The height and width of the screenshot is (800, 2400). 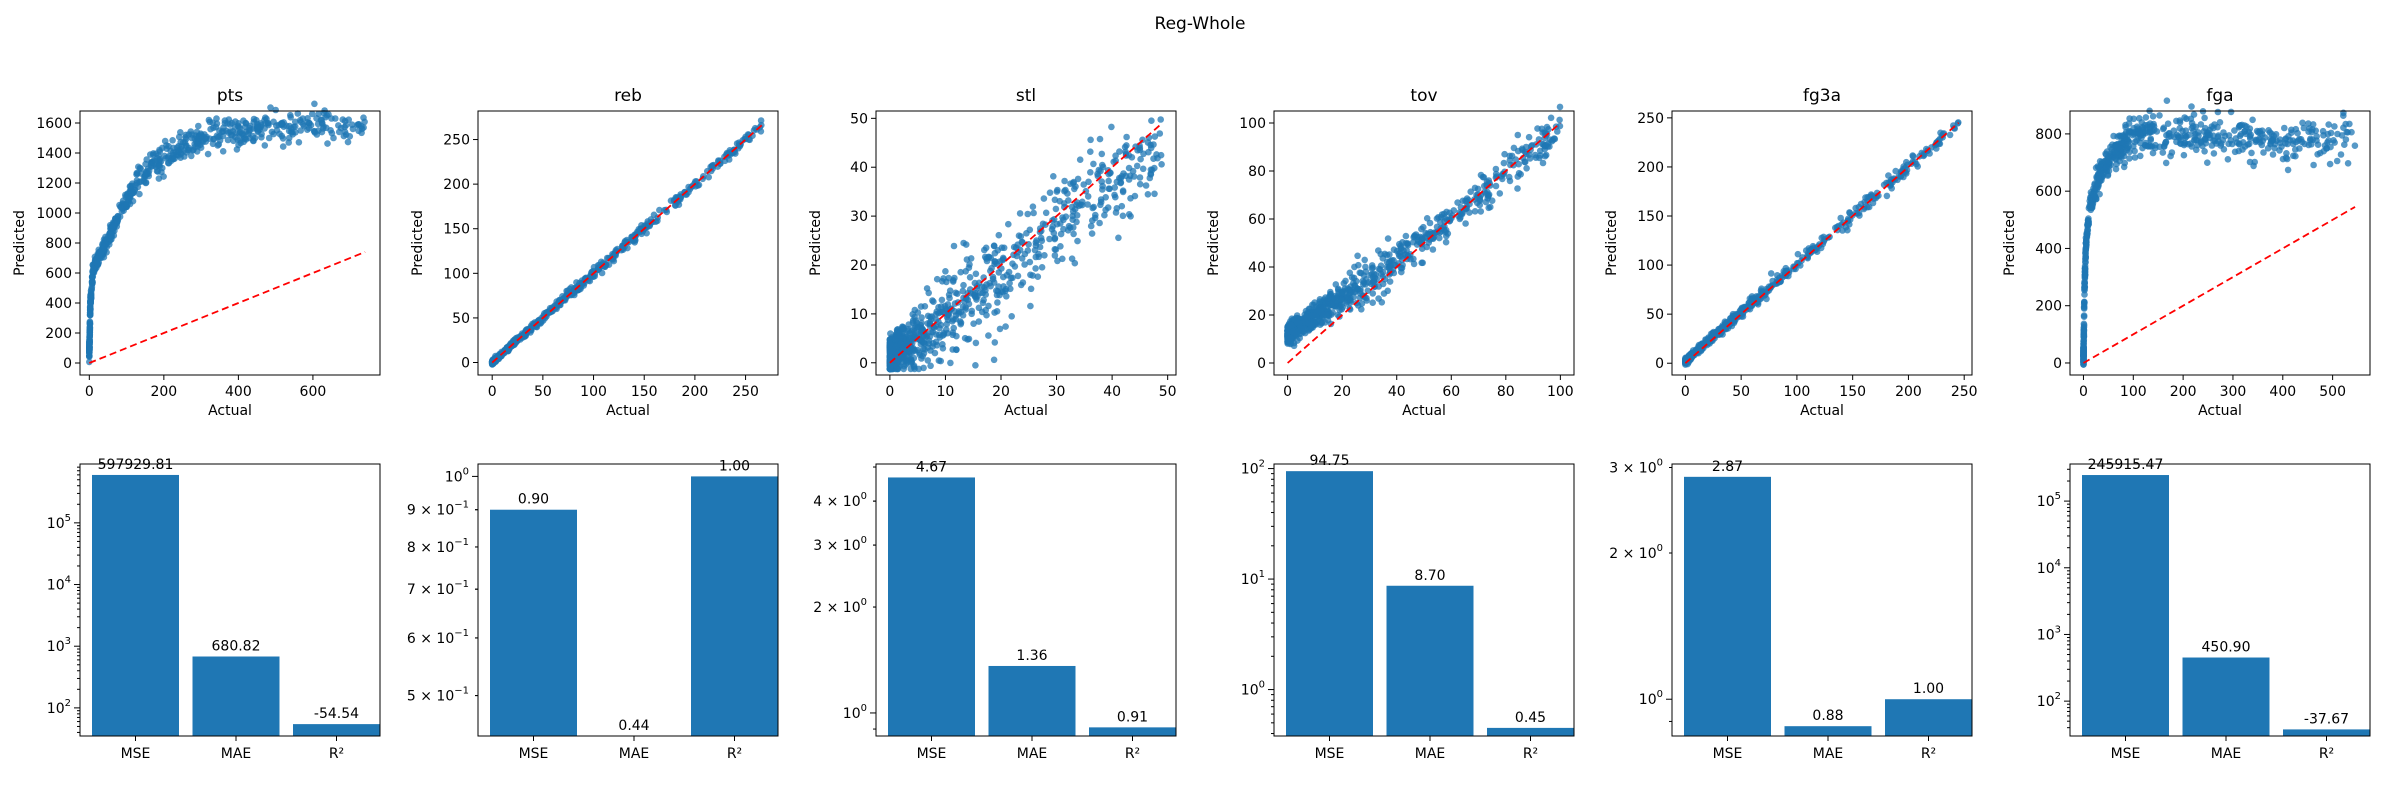 What do you see at coordinates (67, 364) in the screenshot?
I see `y-tick-label: 0` at bounding box center [67, 364].